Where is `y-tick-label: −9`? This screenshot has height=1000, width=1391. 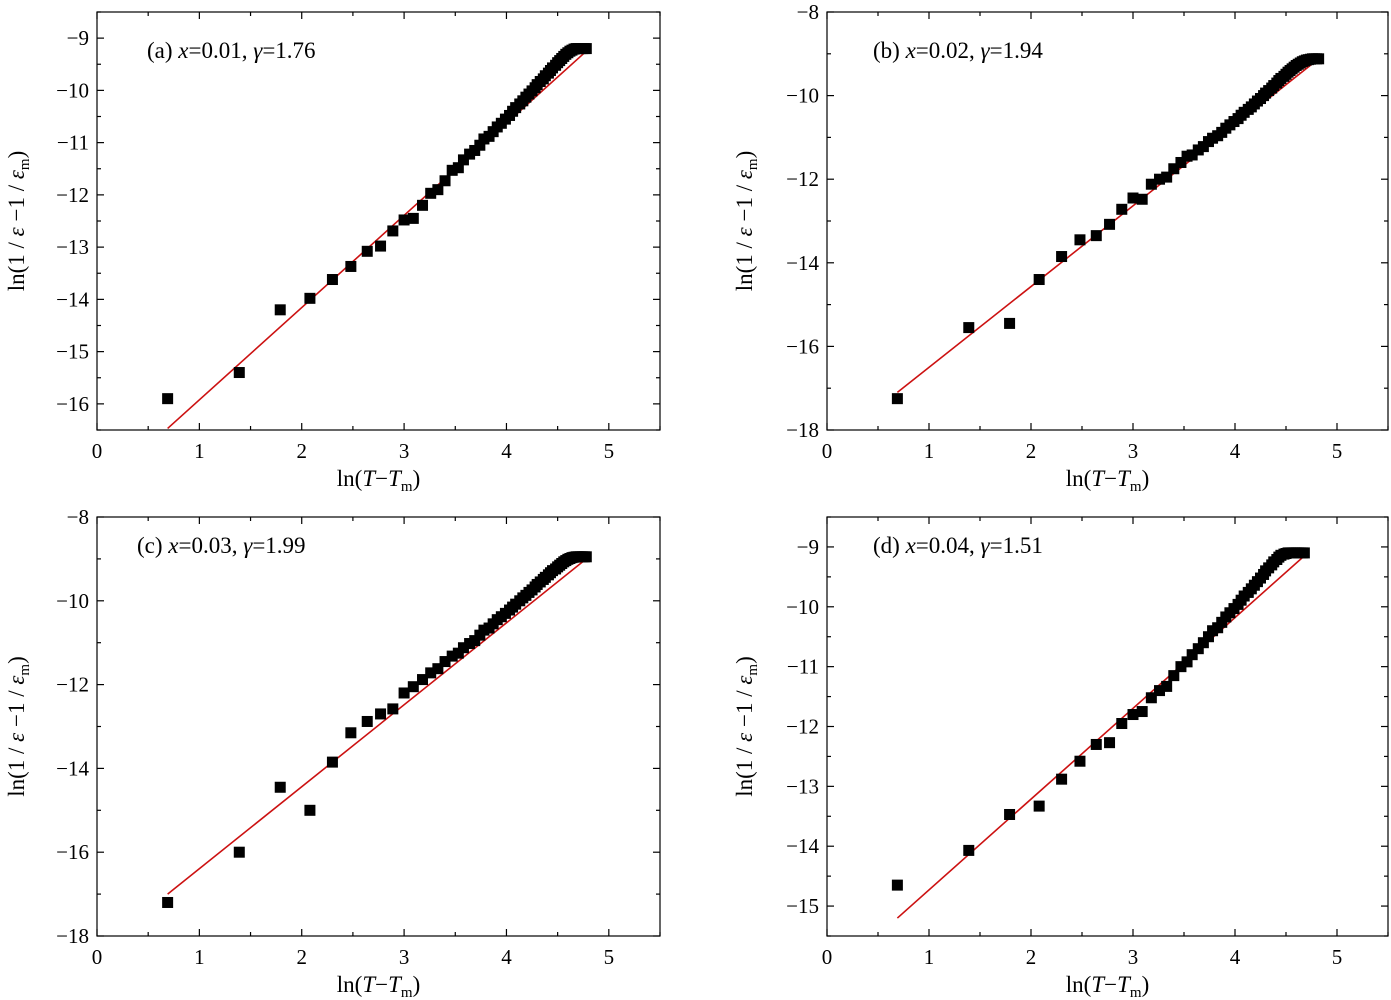 y-tick-label: −9 is located at coordinates (78, 38).